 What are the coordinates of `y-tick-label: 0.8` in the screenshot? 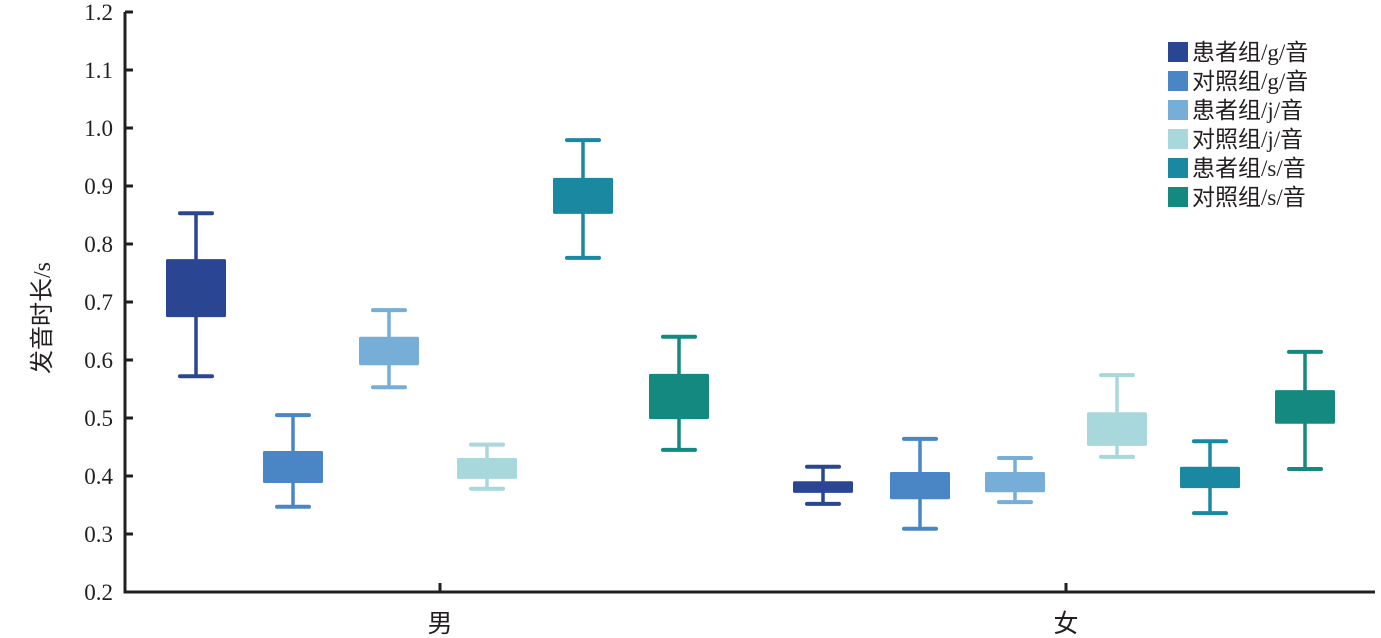 It's located at (98, 244).